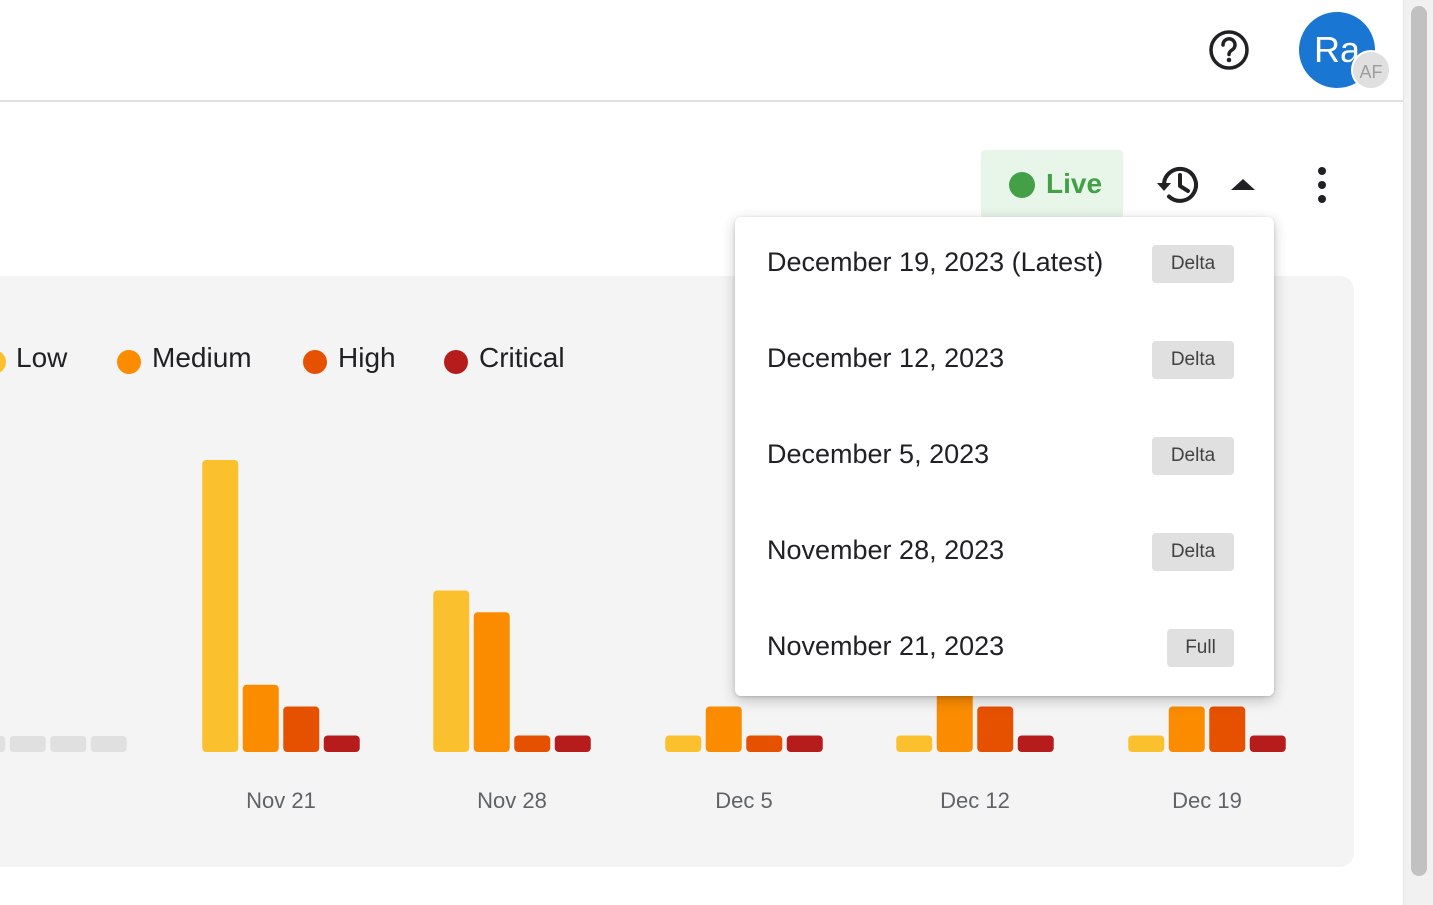 Image resolution: width=1433 pixels, height=905 pixels. Describe the element at coordinates (512, 800) in the screenshot. I see `x-tick-label: Nov 28` at that location.